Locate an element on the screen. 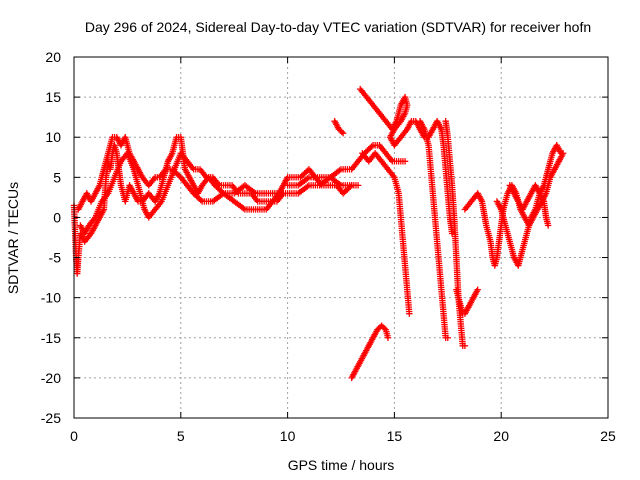 This screenshot has width=640, height=480. y-tick-label: 10 is located at coordinates (53, 137).